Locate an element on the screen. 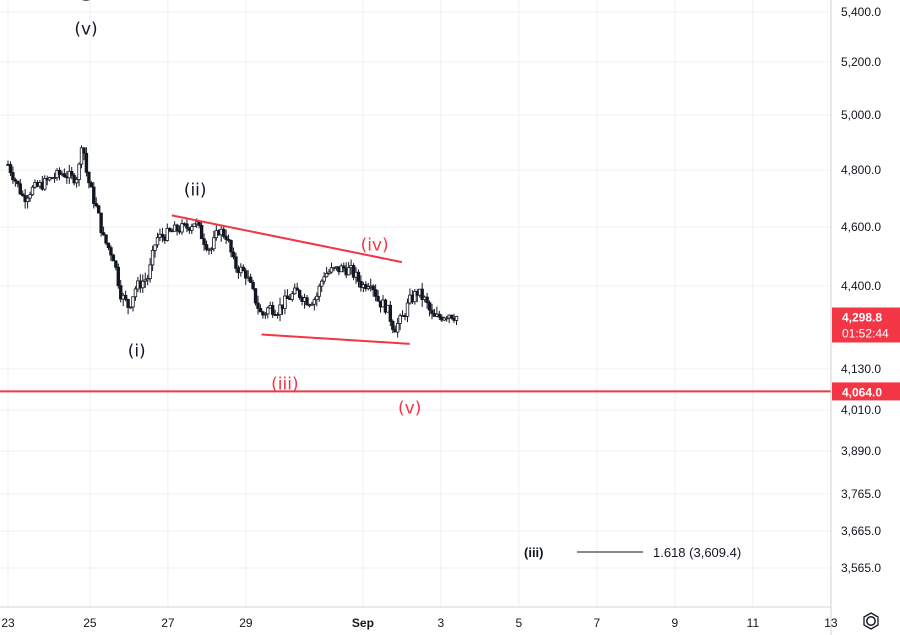 Image resolution: width=900 pixels, height=635 pixels. x-tick-label: Sep is located at coordinates (363, 623).